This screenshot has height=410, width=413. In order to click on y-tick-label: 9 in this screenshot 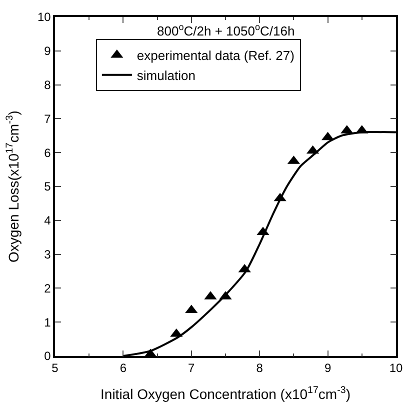, I will do `click(48, 51)`.